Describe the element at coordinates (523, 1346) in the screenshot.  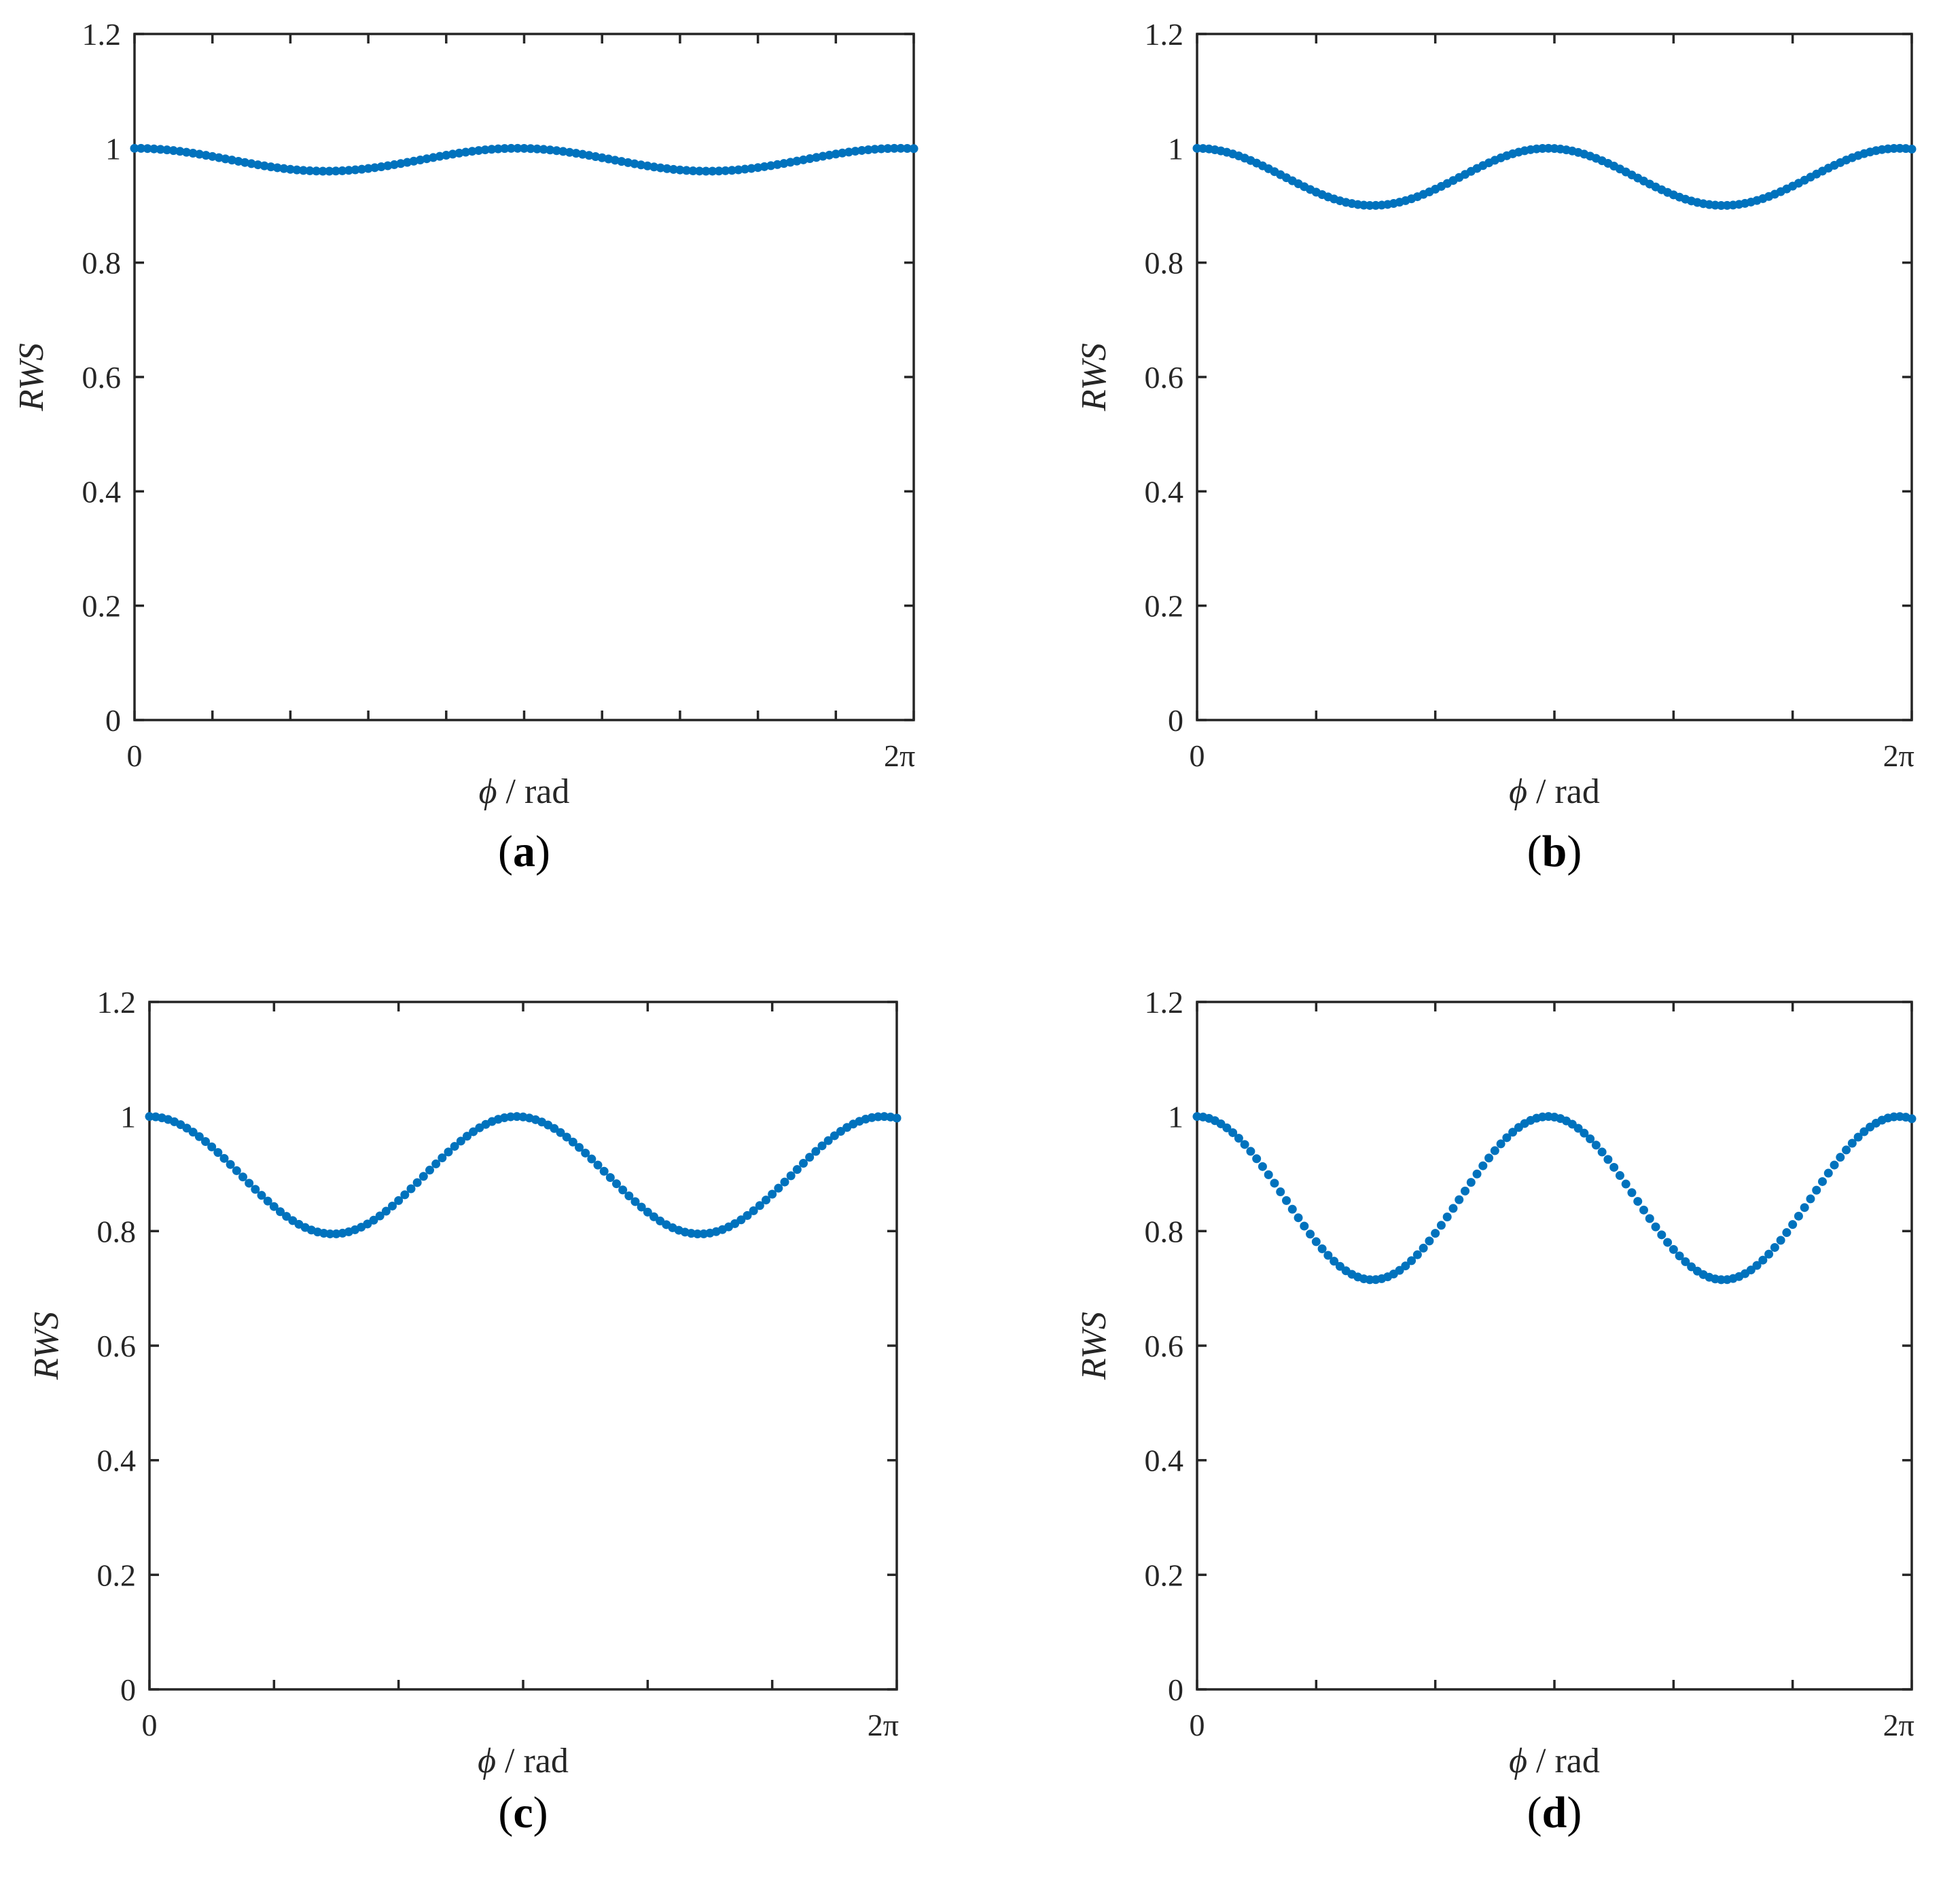
I see `axes-frame` at that location.